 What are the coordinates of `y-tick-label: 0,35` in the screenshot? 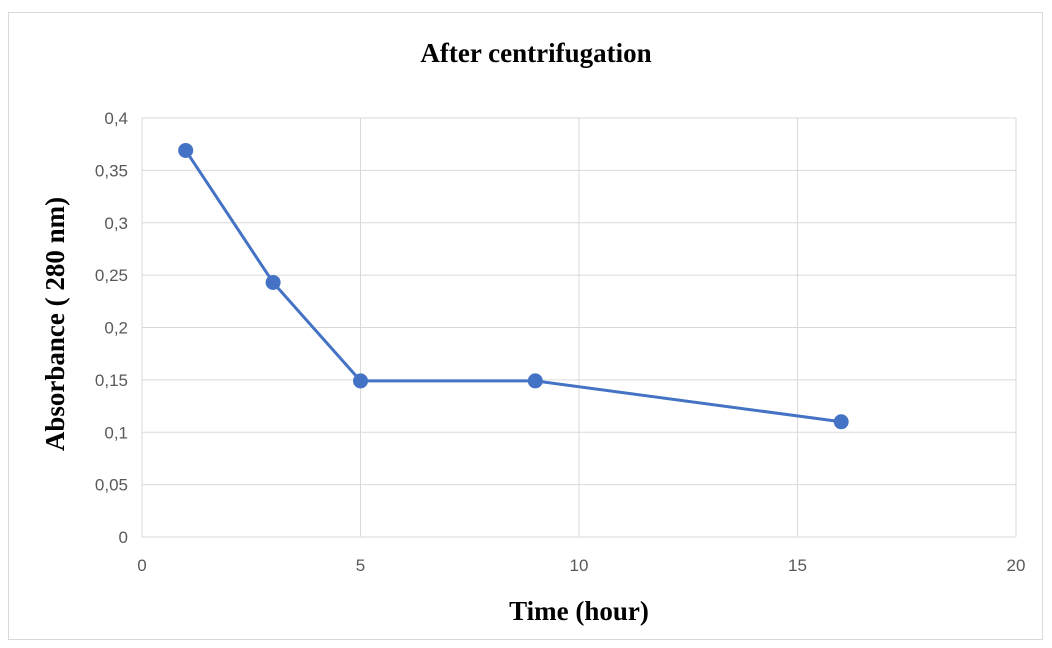 It's located at (111, 170).